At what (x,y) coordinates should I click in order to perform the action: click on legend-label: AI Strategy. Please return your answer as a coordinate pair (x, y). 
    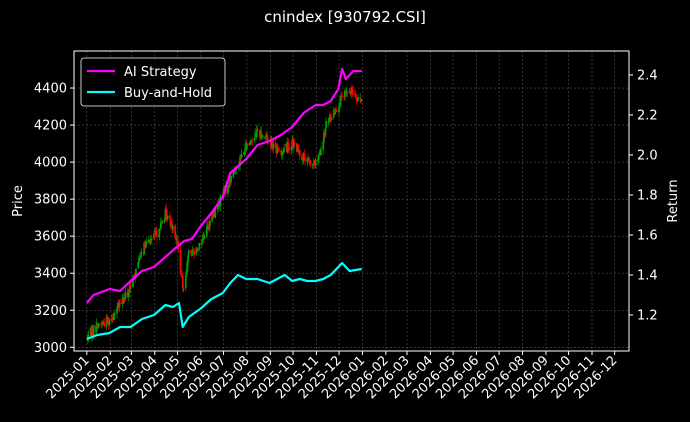
    Looking at the image, I should click on (160, 72).